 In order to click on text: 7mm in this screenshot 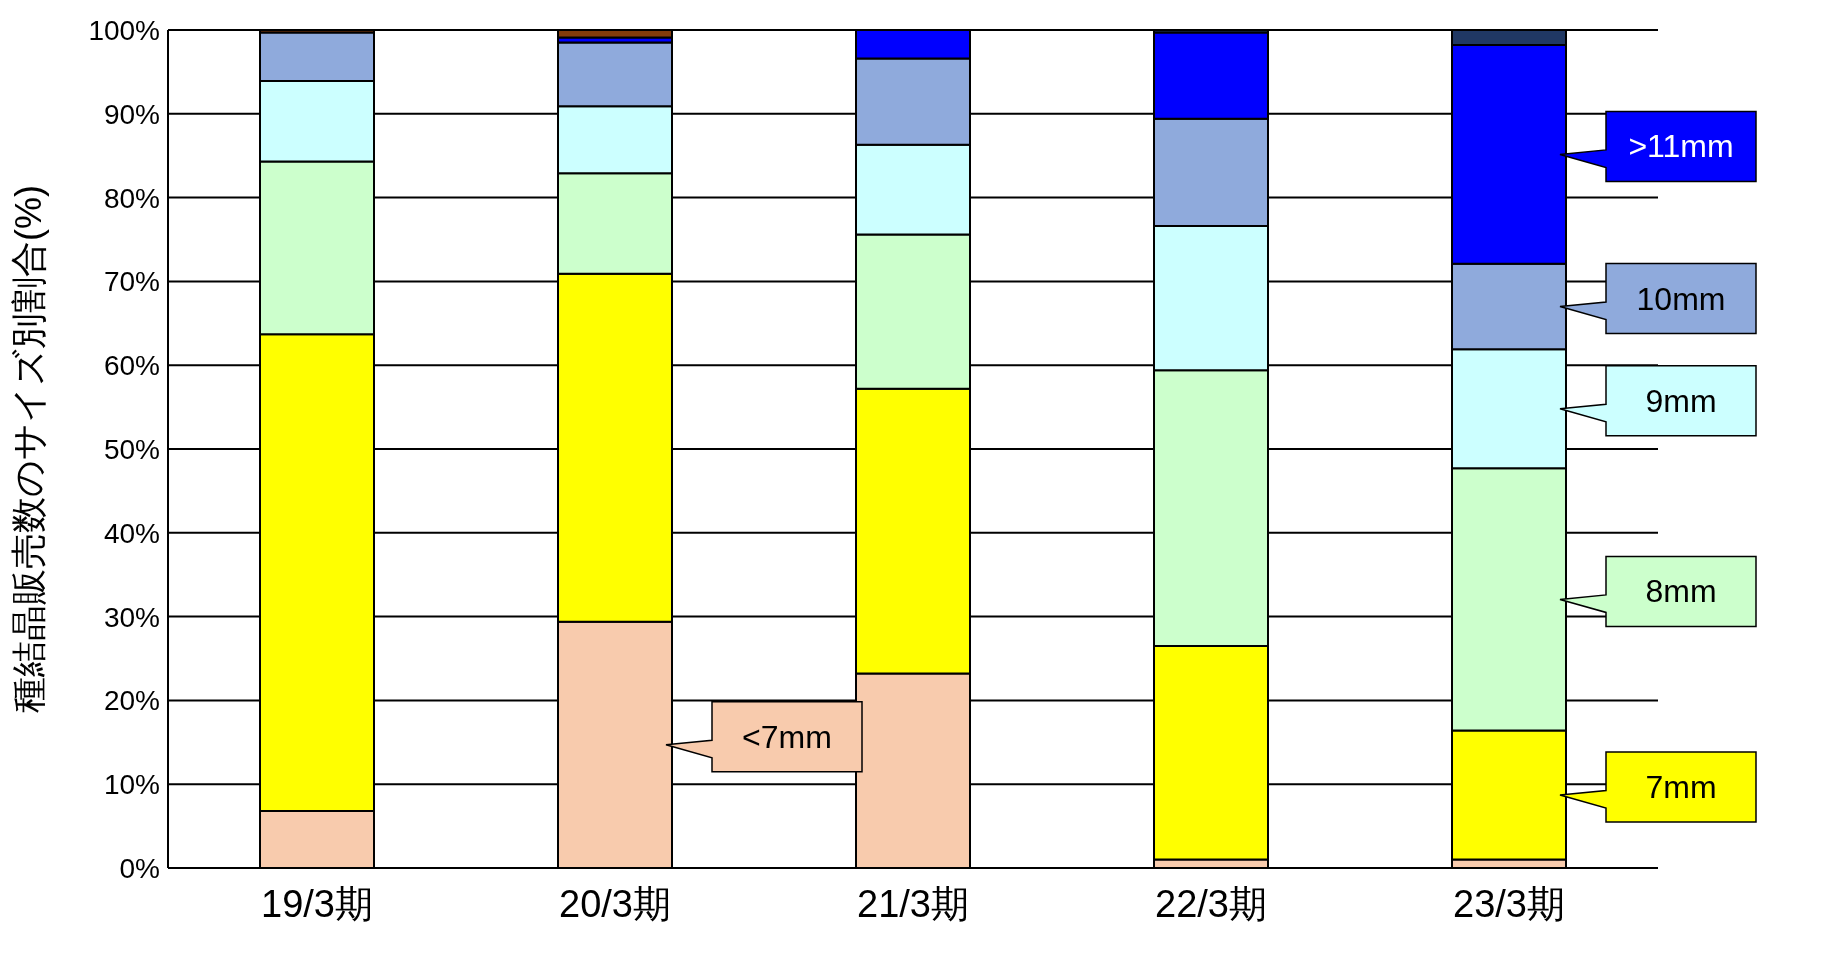, I will do `click(1681, 787)`.